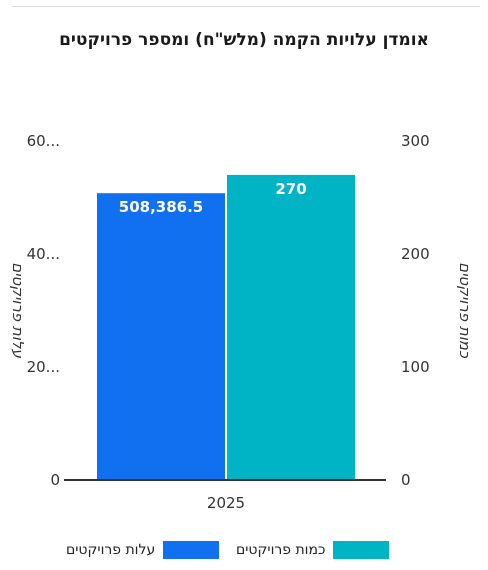 Image resolution: width=488 pixels, height=570 pixels. What do you see at coordinates (361, 550) in the screenshot?
I see `legend-swatch-count` at bounding box center [361, 550].